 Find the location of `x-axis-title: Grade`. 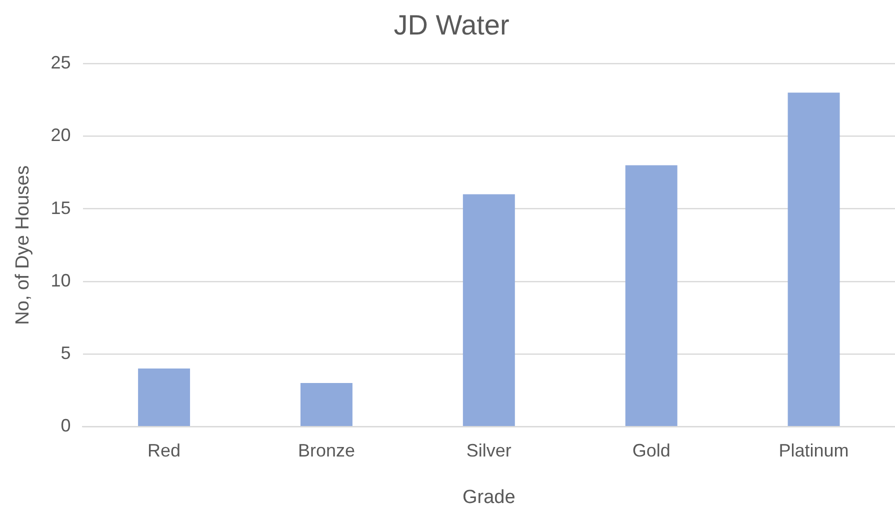

x-axis-title: Grade is located at coordinates (489, 497).